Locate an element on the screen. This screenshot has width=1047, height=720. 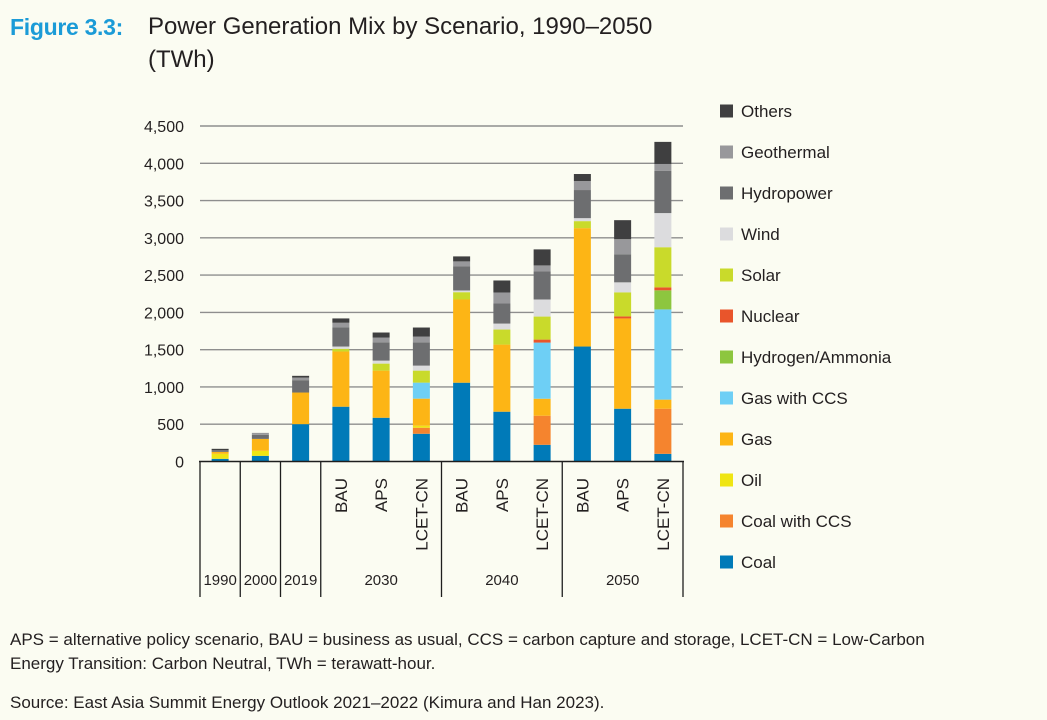
legend-item: Gas with CCS is located at coordinates (784, 398).